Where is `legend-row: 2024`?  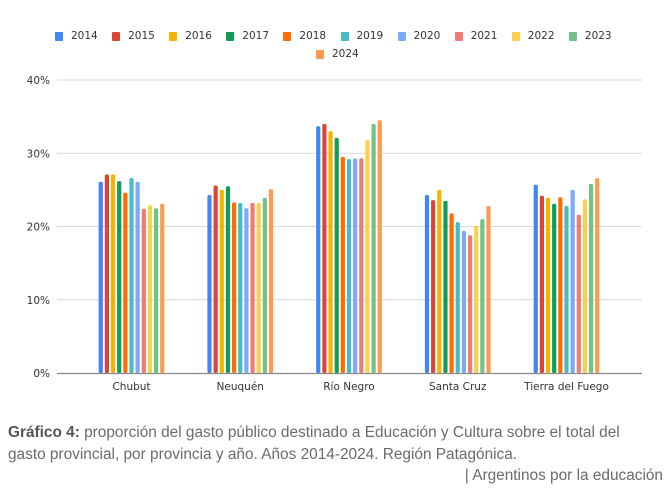
legend-row: 2024 is located at coordinates (333, 54).